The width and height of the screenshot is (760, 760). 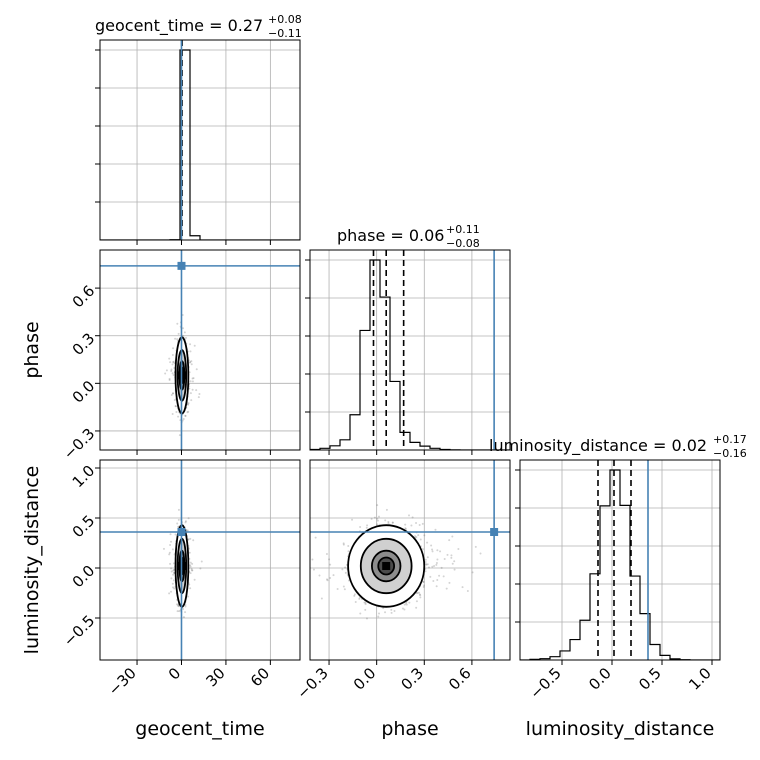 I want to click on x-axis-label-geocent-time: geocent_time, so click(x=199, y=729).